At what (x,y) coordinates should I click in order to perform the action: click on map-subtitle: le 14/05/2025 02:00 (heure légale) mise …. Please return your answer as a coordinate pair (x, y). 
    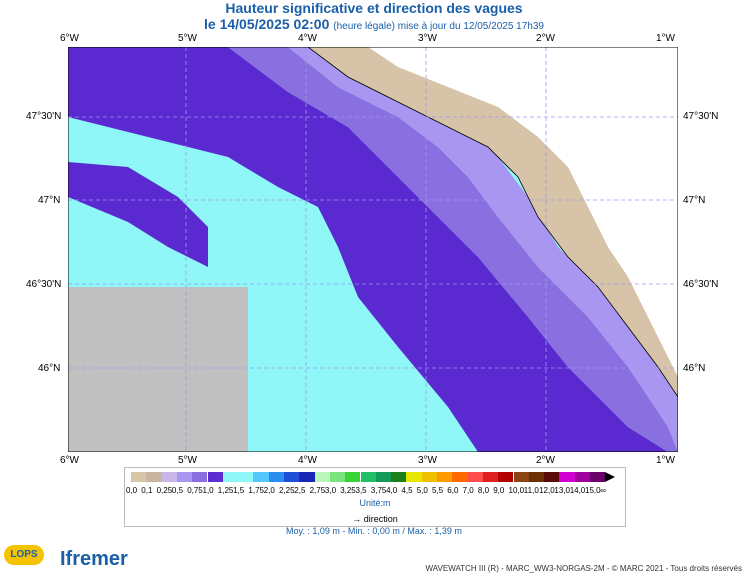
    Looking at the image, I should click on (374, 24).